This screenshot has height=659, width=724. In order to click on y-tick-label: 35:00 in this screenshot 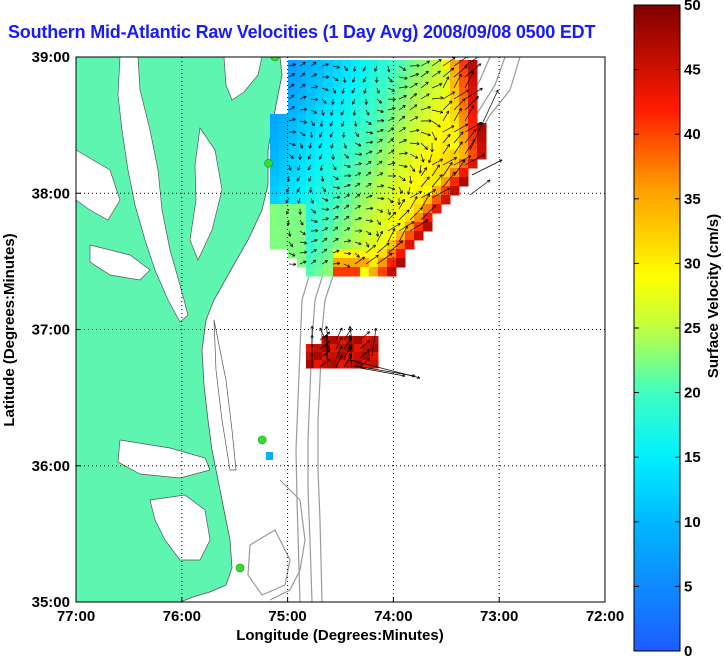, I will do `click(51, 602)`.